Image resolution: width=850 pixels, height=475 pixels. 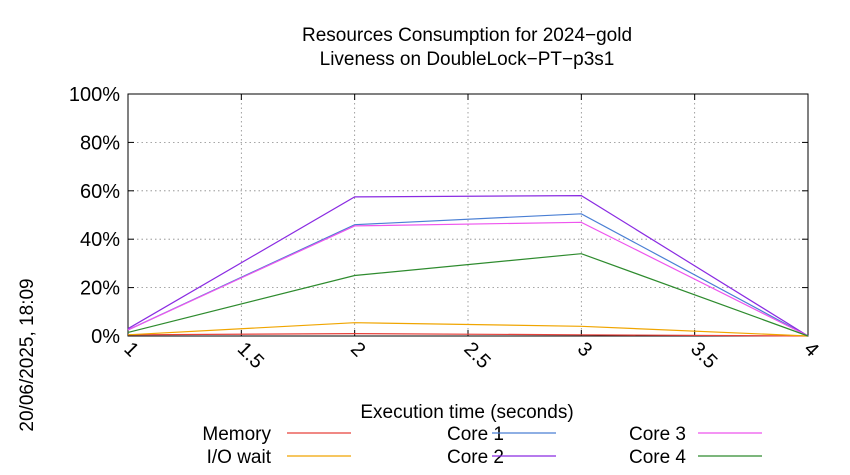 I want to click on x-tick-label: 2, so click(x=357, y=349).